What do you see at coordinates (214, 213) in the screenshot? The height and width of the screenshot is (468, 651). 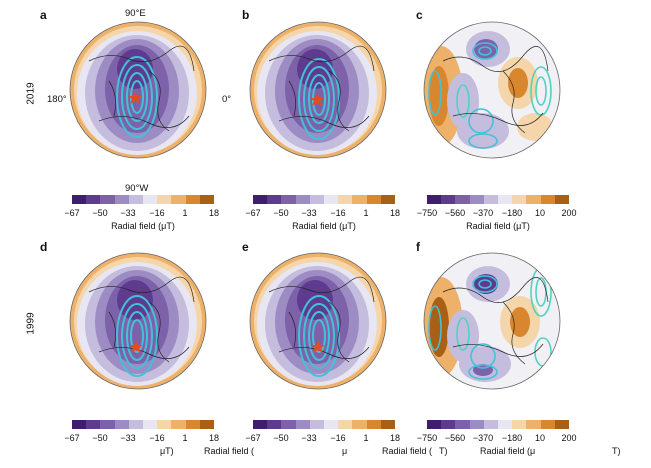 I see `cbar-a-tick: 18` at bounding box center [214, 213].